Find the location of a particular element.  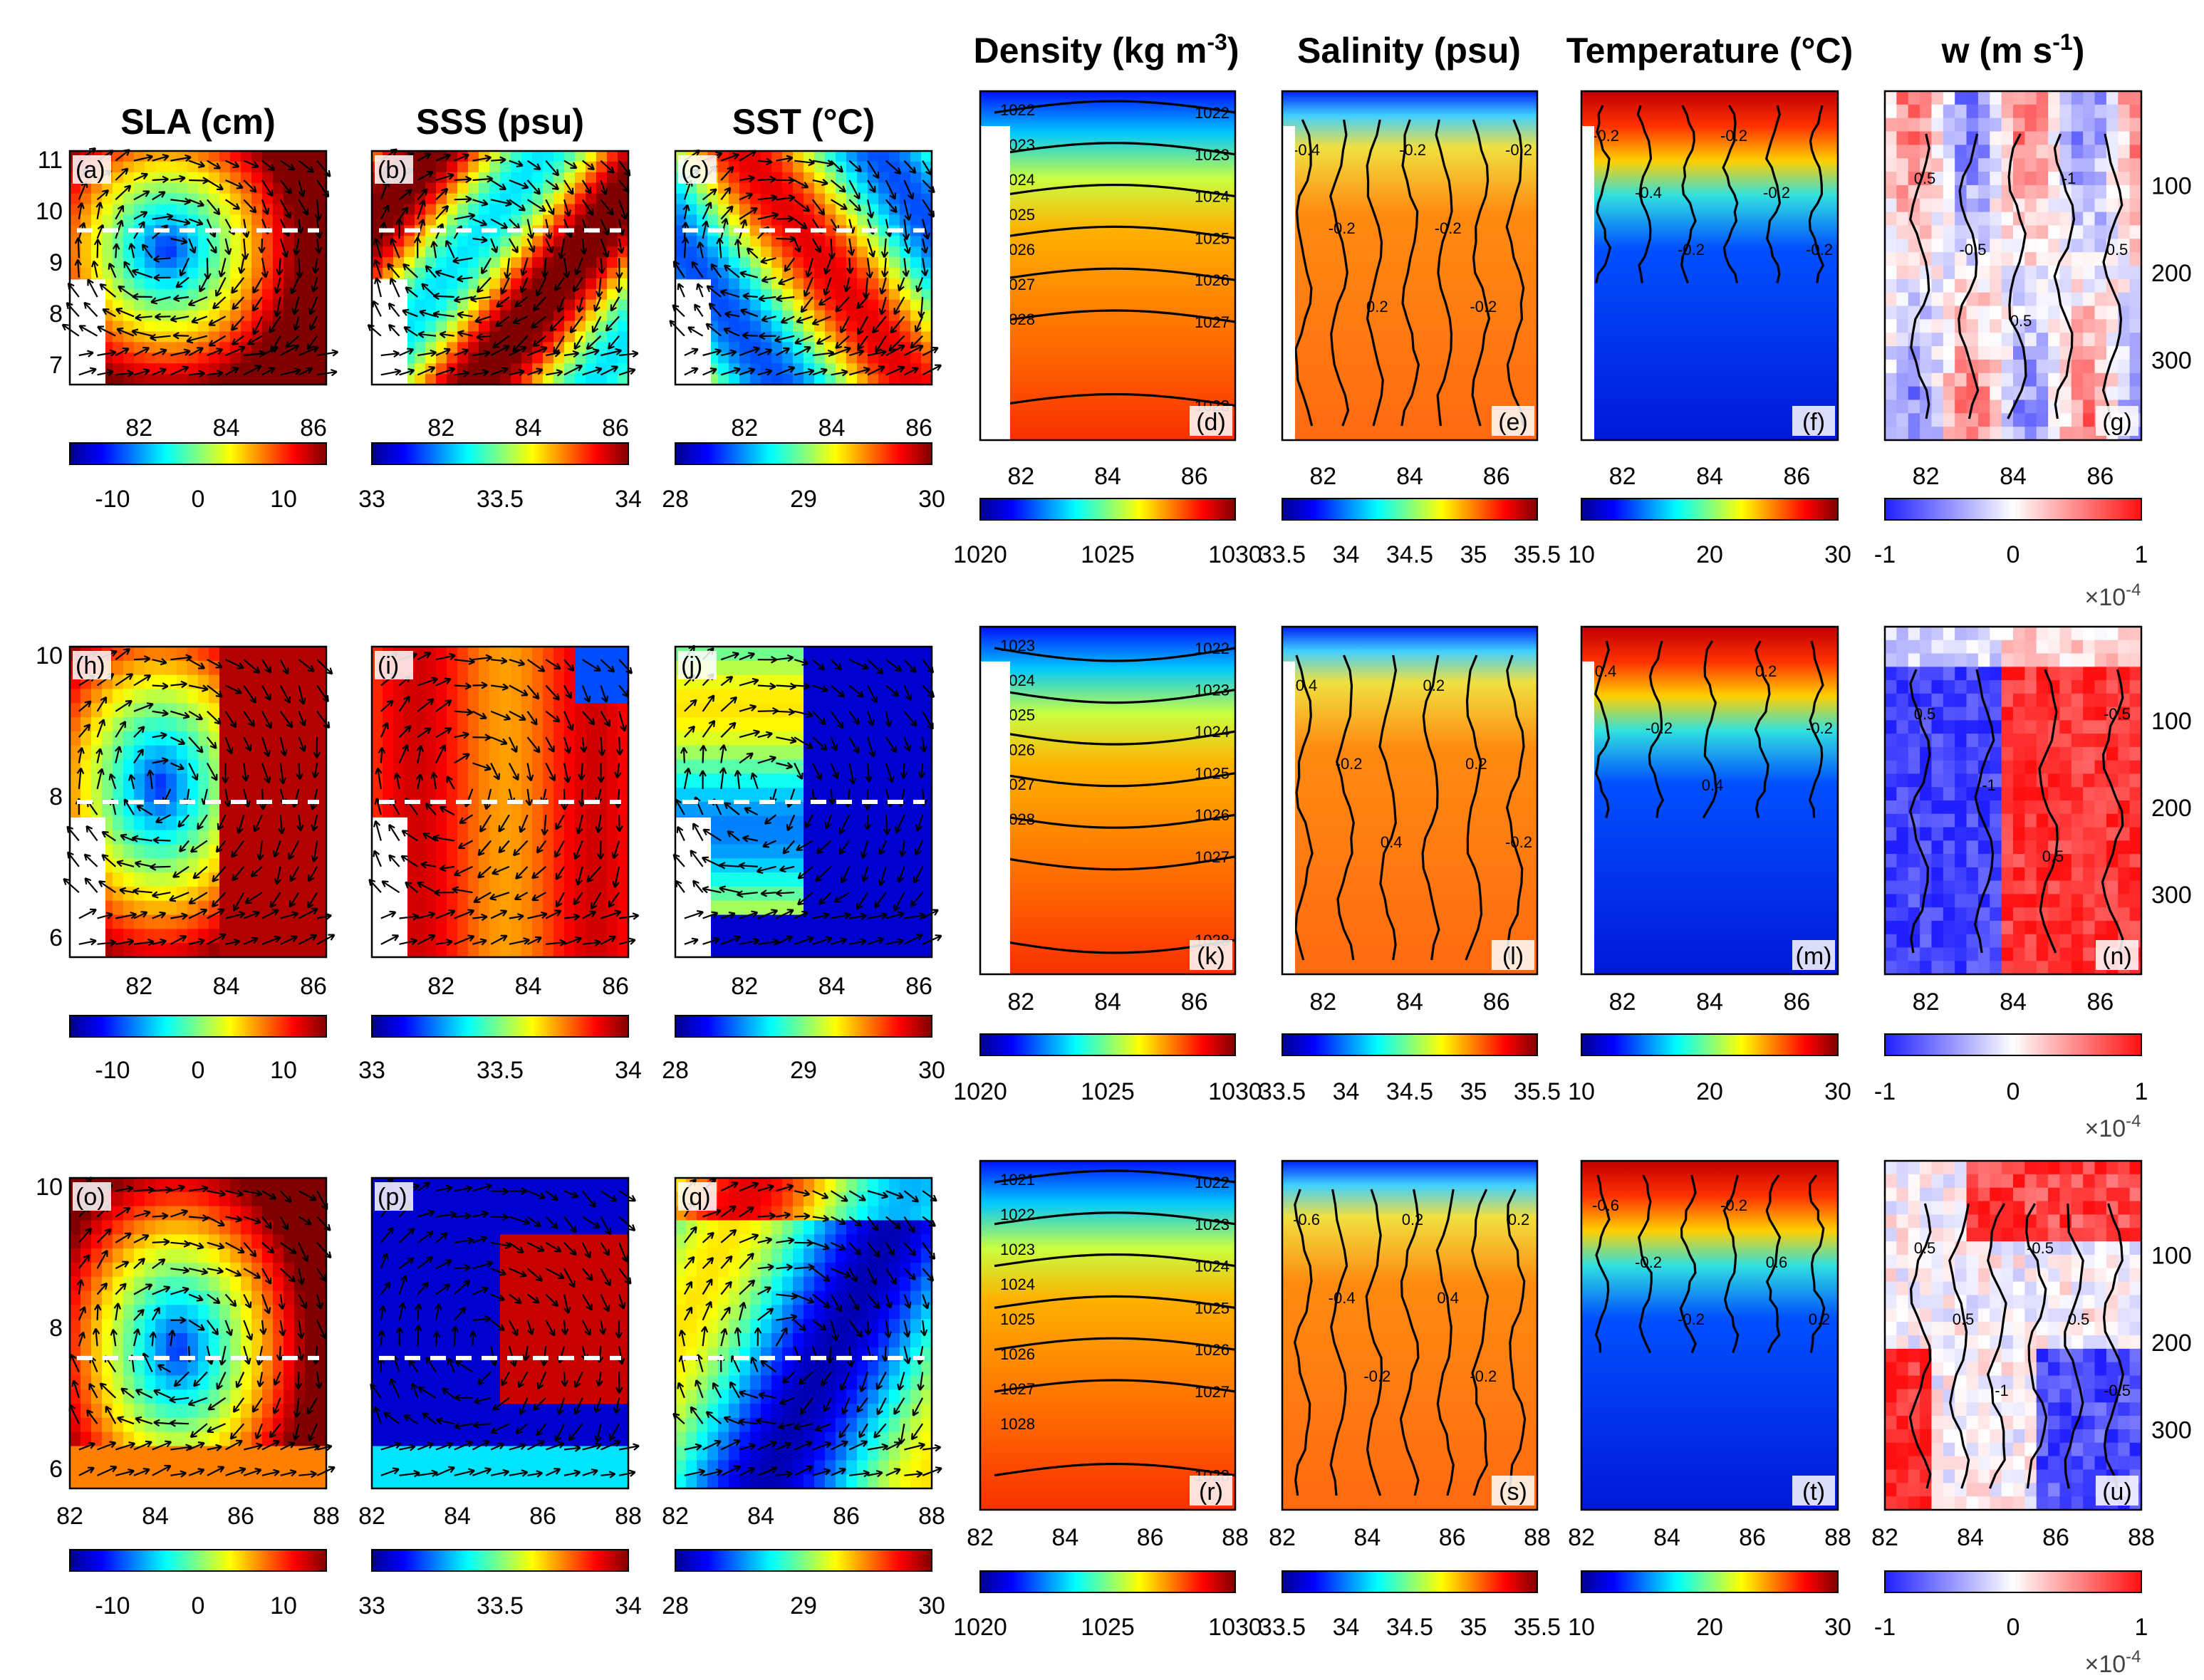

map-panel-sla-row1: (a)82 84 86 is located at coordinates (200, 294).